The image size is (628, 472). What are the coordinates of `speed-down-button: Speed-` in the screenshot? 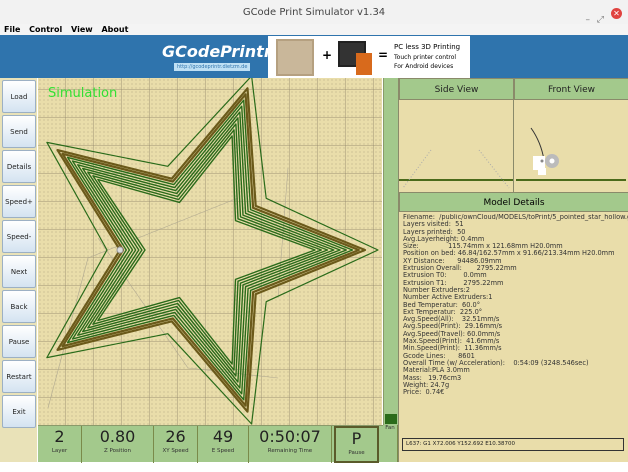 It's located at (19, 236).